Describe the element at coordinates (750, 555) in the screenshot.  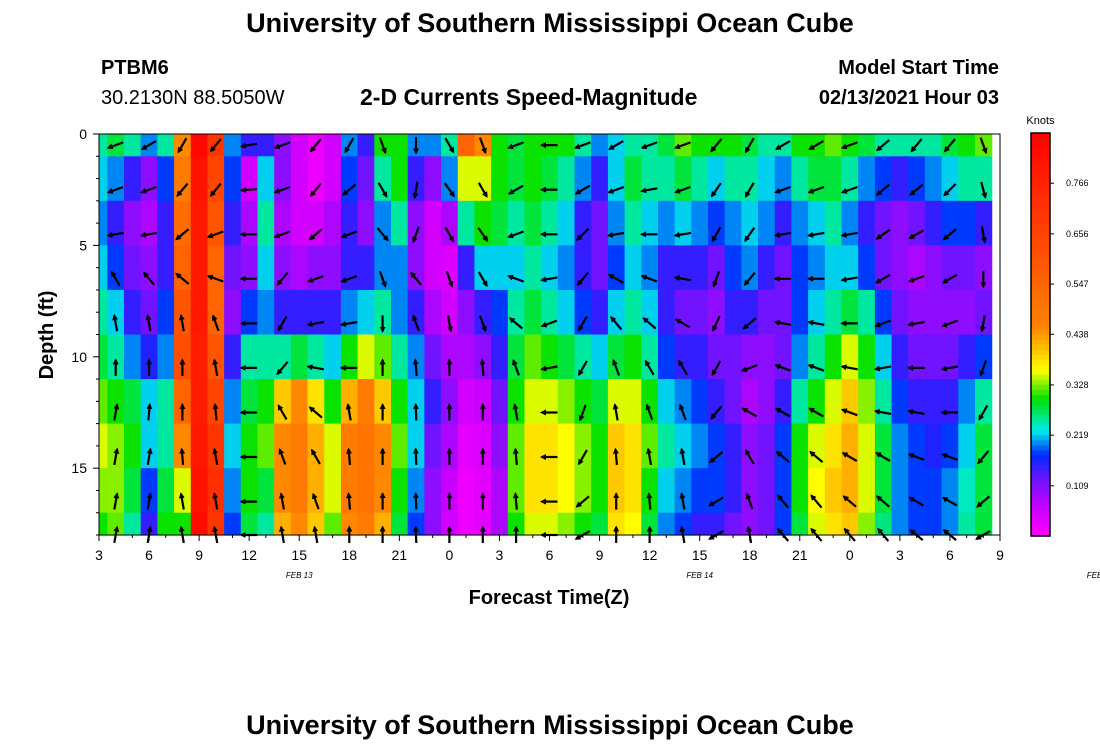
I see `x-tick-label: 18` at that location.